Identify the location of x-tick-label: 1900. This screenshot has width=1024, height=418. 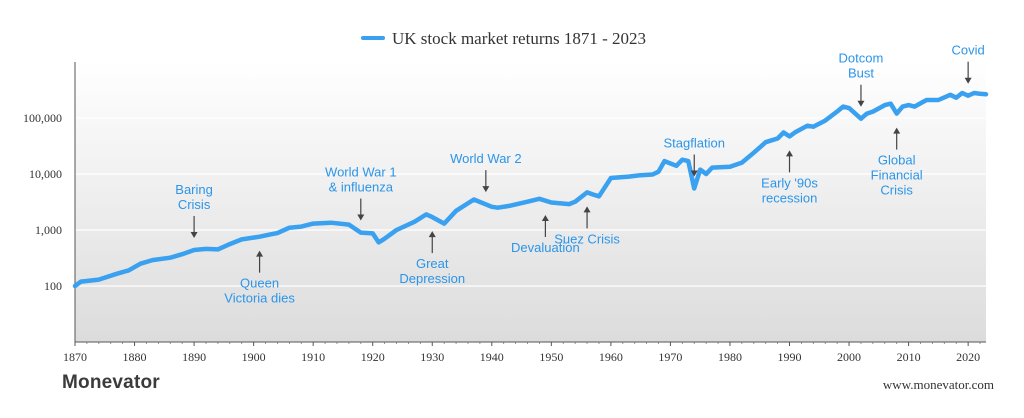
(254, 357).